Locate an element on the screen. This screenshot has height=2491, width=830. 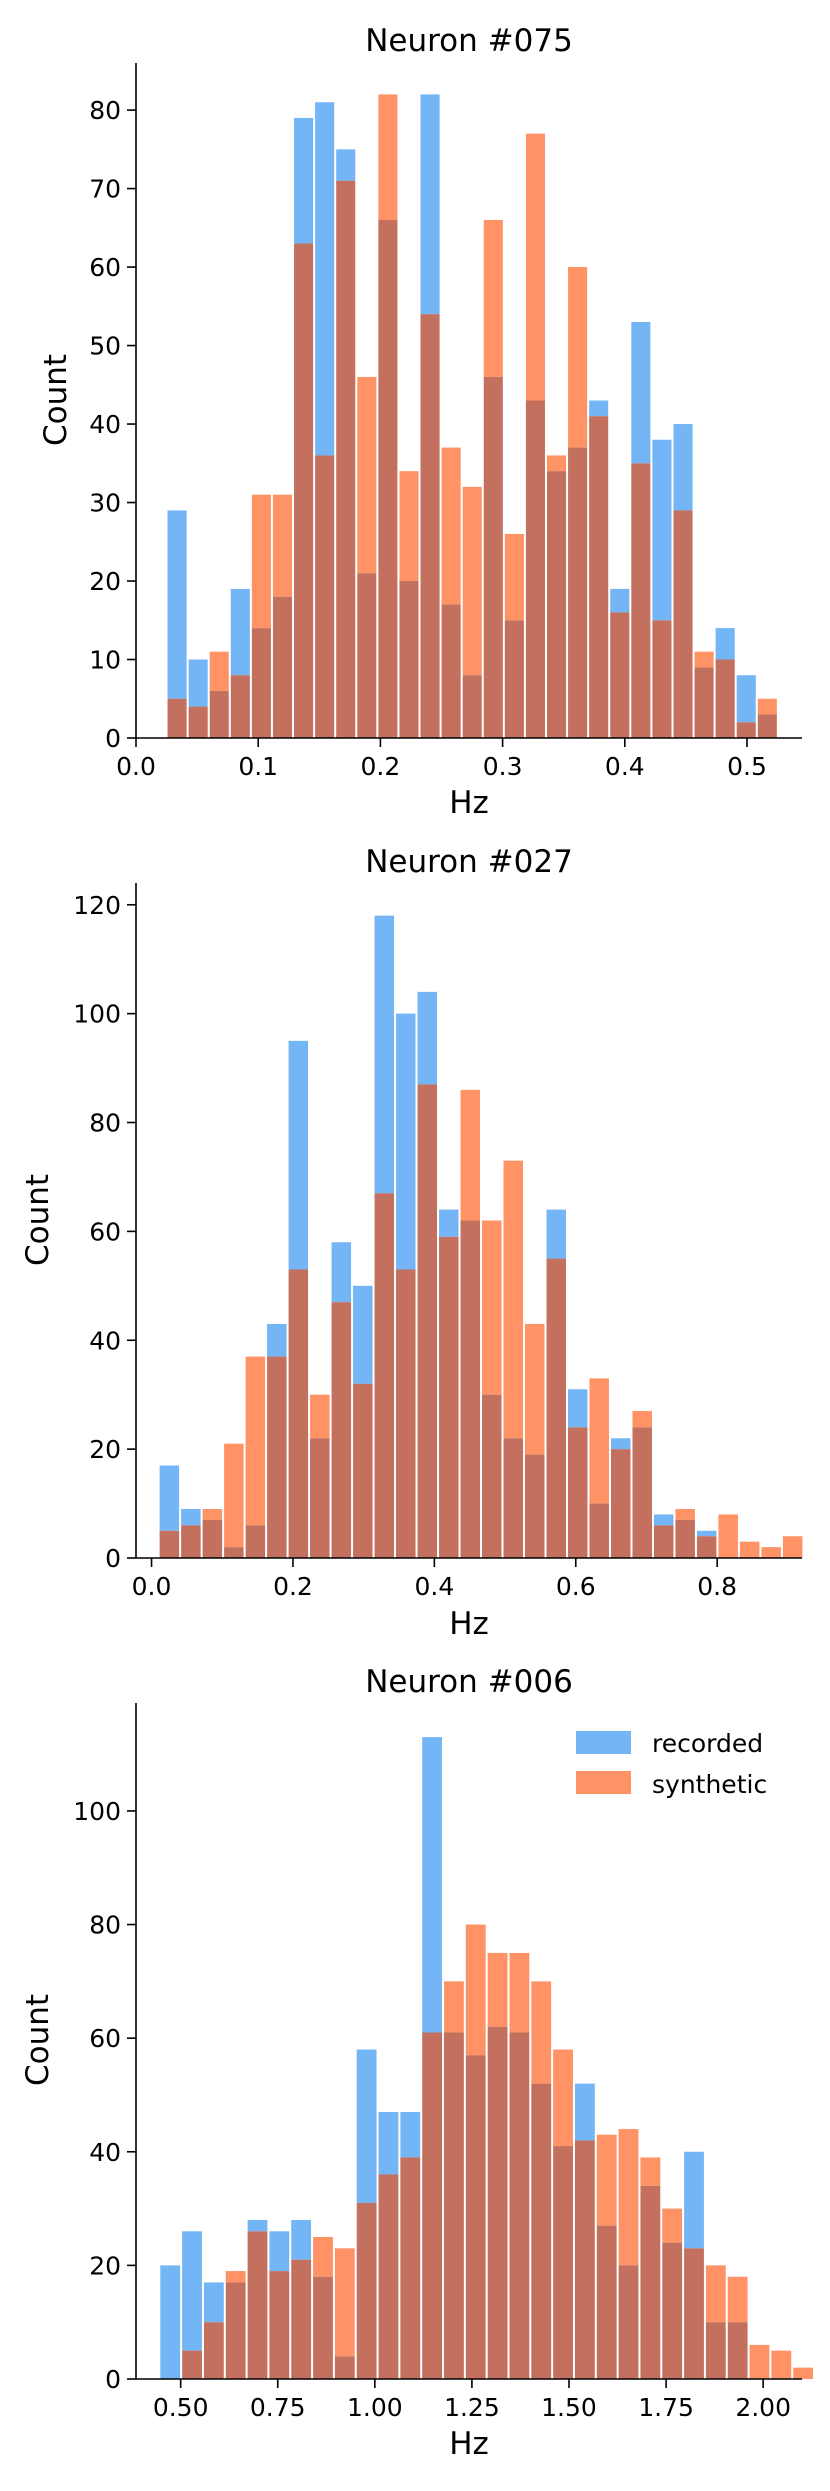
y-tick-label: 100 is located at coordinates (97, 1811).